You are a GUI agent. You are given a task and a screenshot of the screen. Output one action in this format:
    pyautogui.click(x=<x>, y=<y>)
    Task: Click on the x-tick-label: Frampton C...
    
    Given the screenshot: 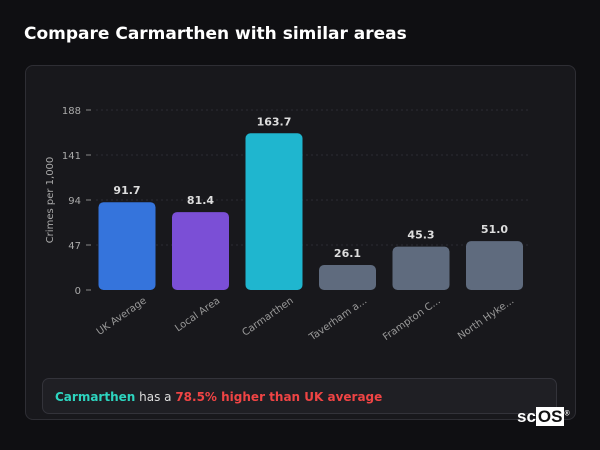 What is the action you would take?
    pyautogui.click(x=412, y=319)
    